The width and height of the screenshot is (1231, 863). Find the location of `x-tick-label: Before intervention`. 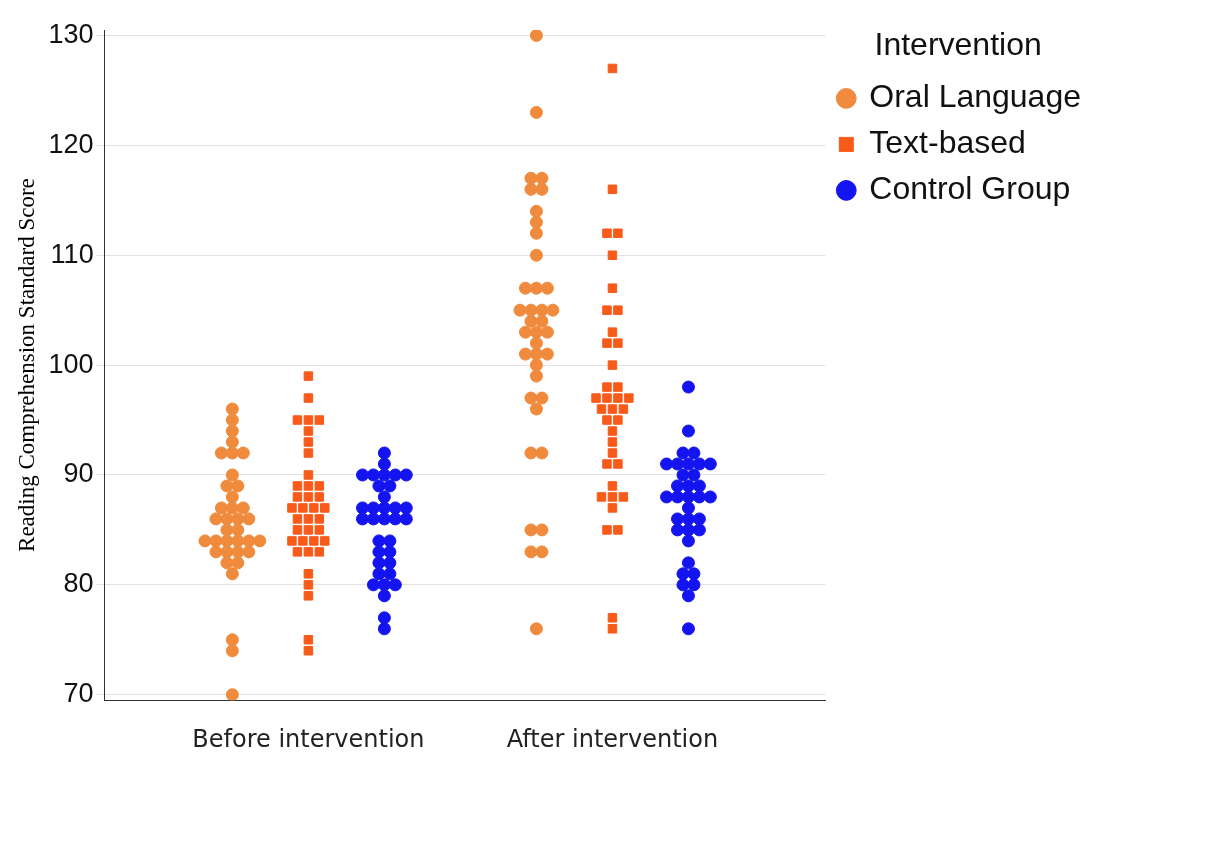

x-tick-label: Before intervention is located at coordinates (308, 738).